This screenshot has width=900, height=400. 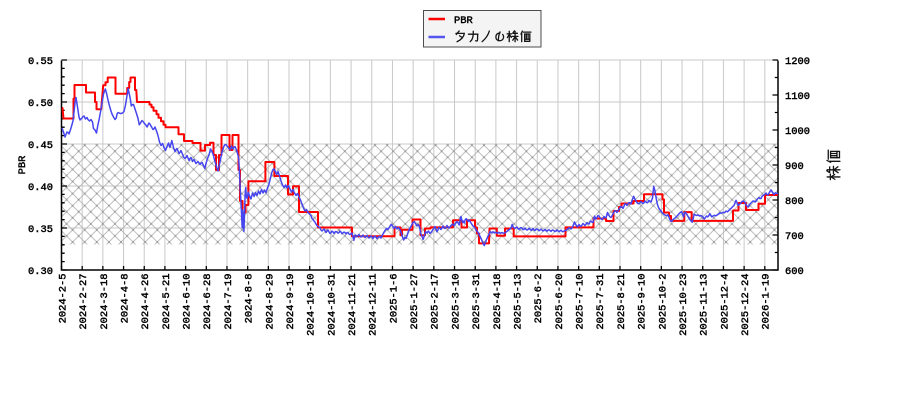 What do you see at coordinates (498, 302) in the screenshot?
I see `svg-text: 2025-4-18` at bounding box center [498, 302].